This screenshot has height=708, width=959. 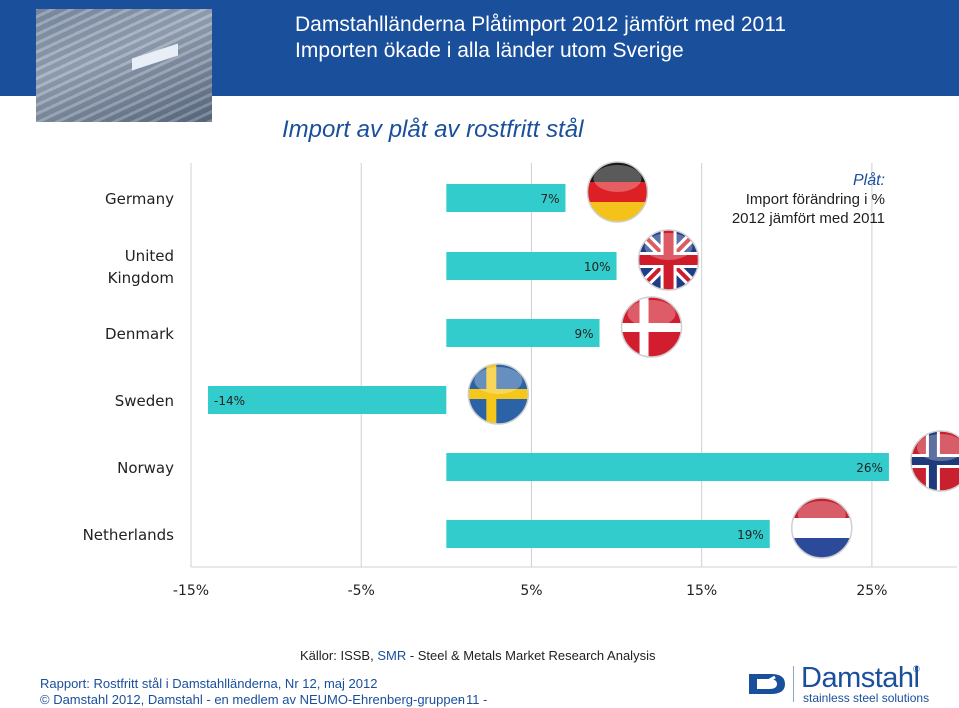 What do you see at coordinates (668, 260) in the screenshot?
I see `united-kingdom-flag` at bounding box center [668, 260].